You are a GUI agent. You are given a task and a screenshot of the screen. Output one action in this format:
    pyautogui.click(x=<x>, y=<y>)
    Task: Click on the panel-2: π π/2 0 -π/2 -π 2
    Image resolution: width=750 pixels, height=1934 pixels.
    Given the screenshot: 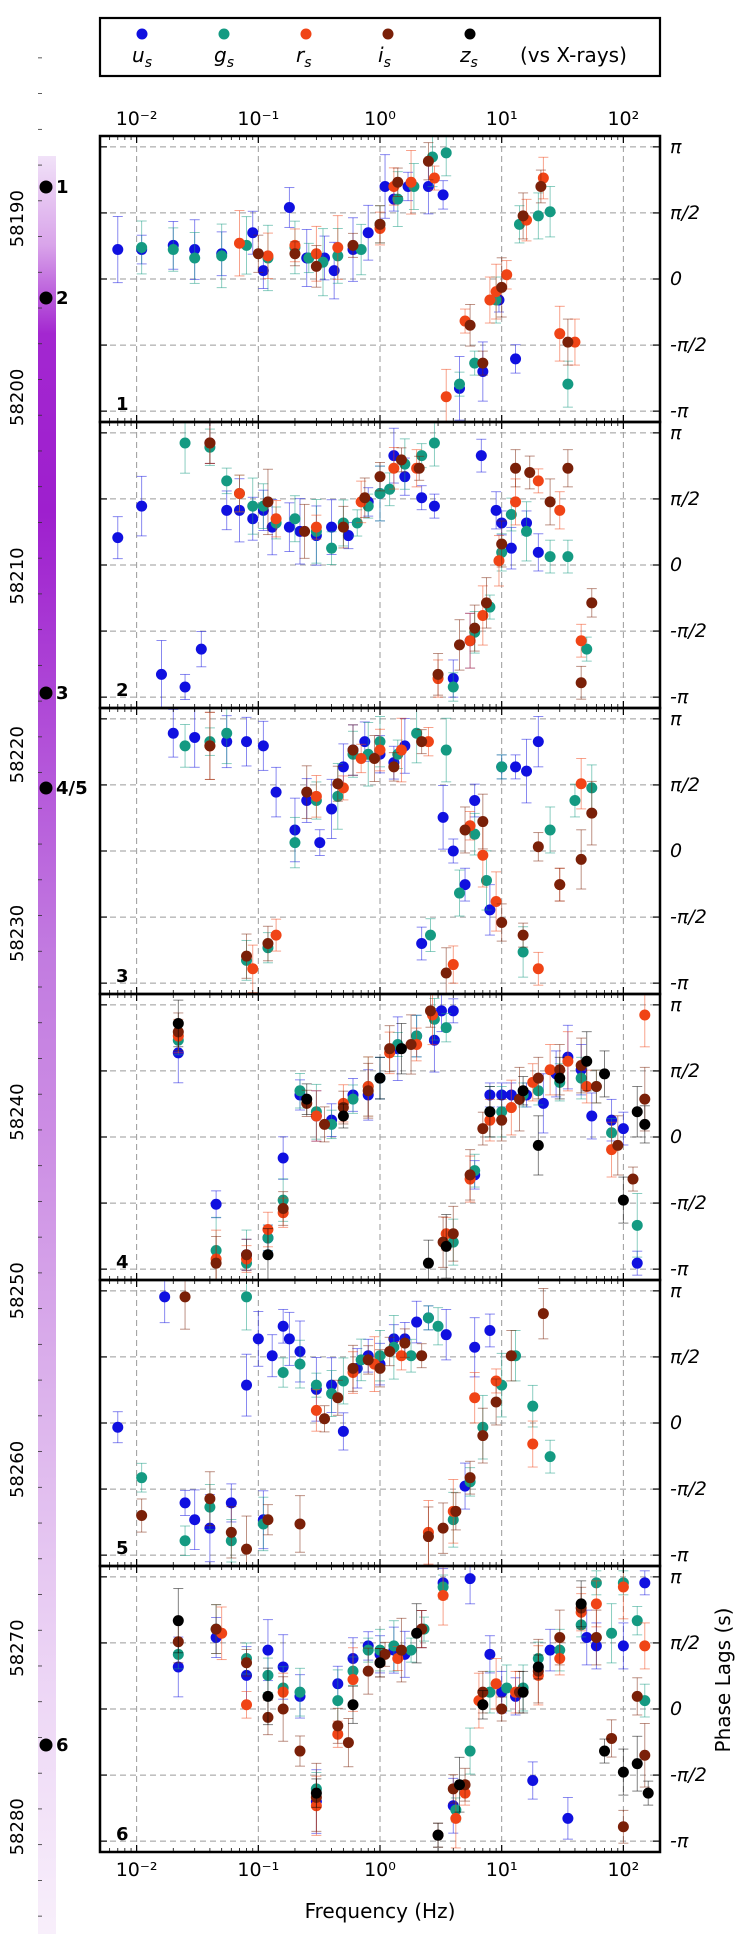 What is the action you would take?
    pyautogui.click(x=402, y=565)
    